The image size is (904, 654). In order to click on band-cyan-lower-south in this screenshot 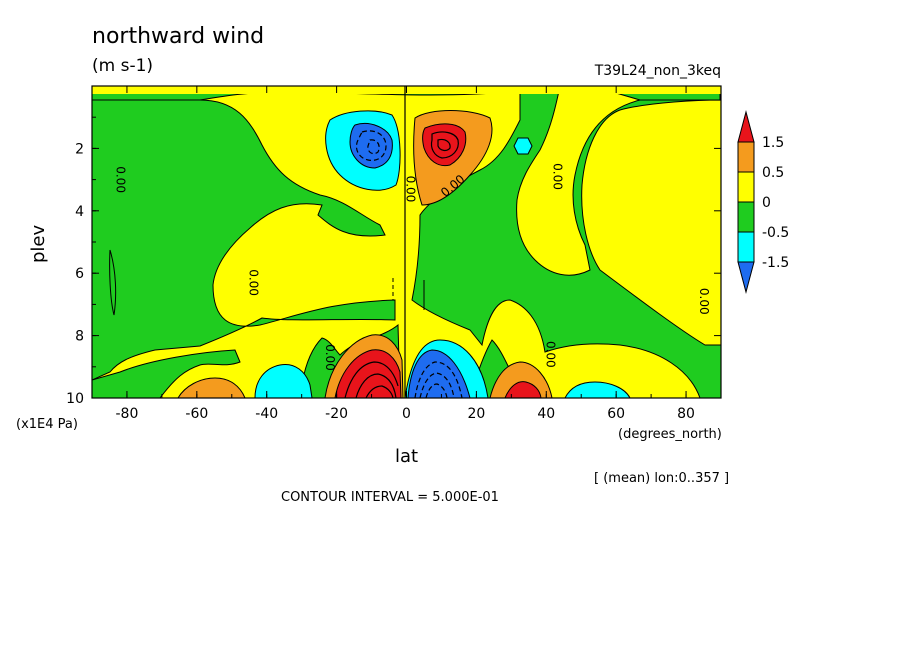, I will do `click(283, 380)`.